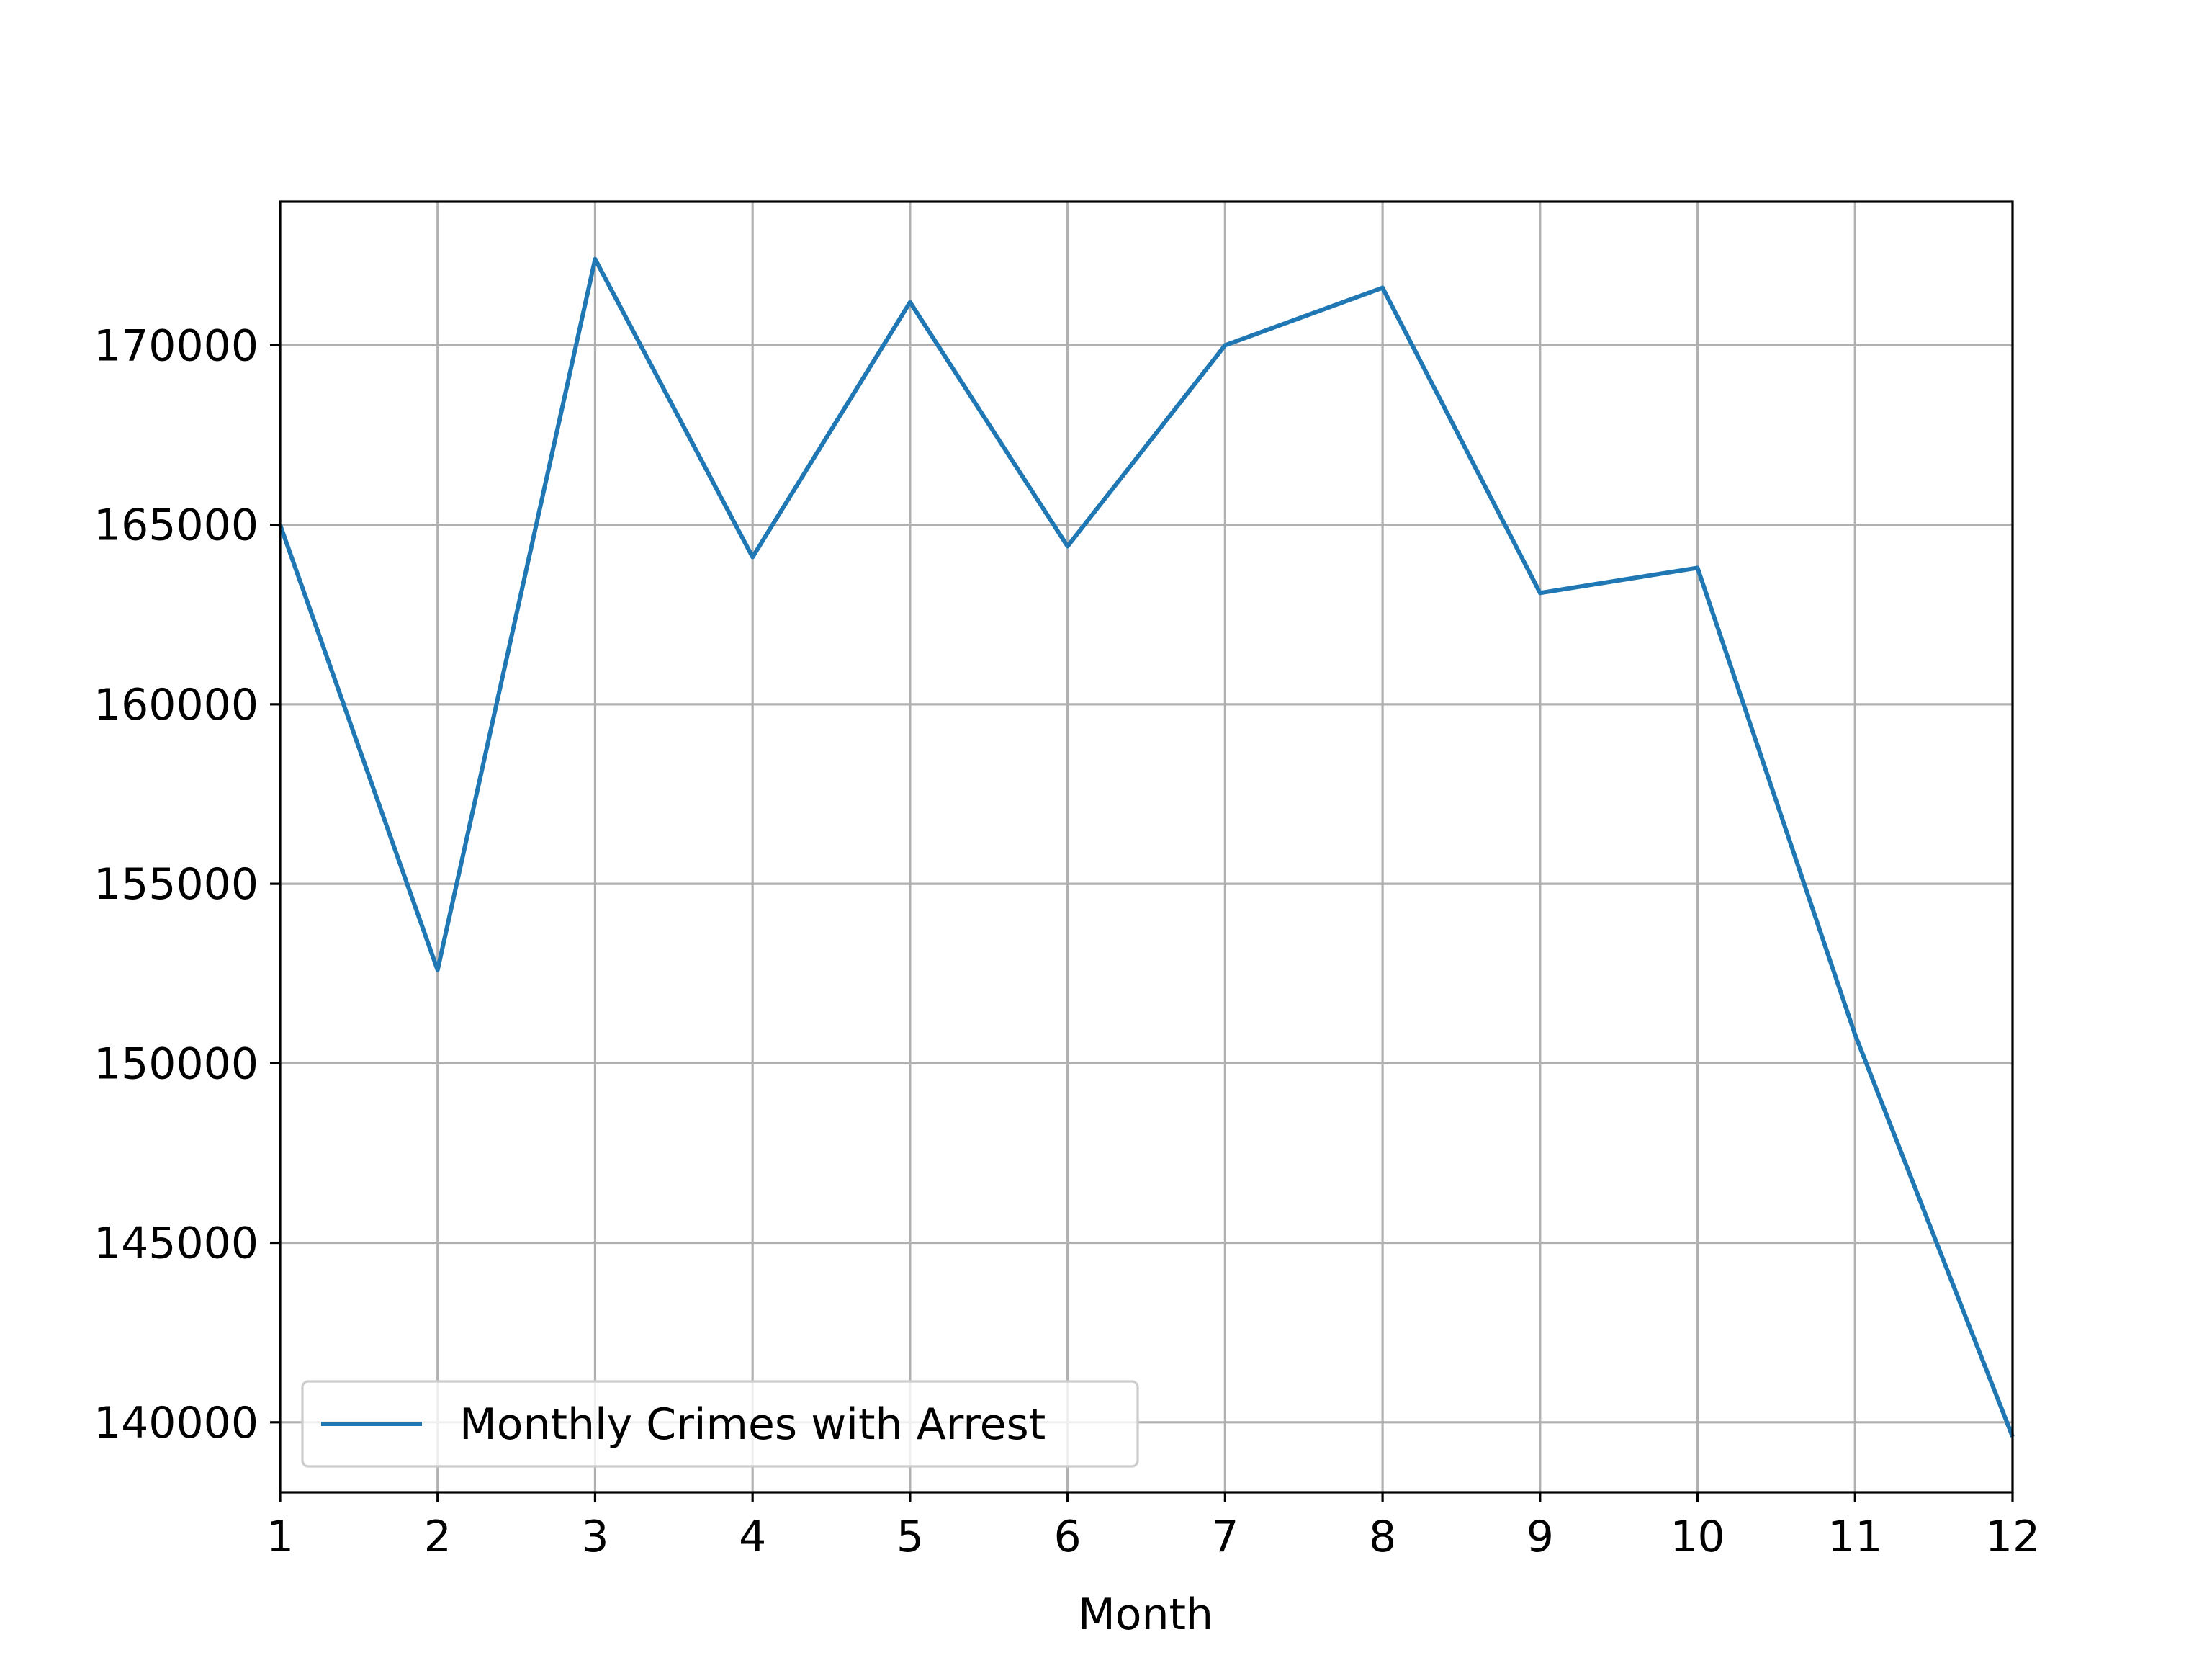 The image size is (2212, 1663). What do you see at coordinates (176, 526) in the screenshot?
I see `y-tick-label: 165000` at bounding box center [176, 526].